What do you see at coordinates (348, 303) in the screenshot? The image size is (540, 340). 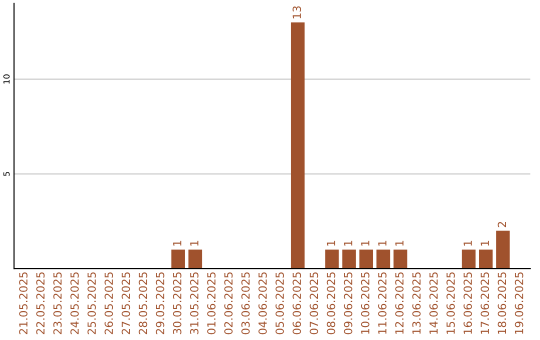 I see `x-tick-label: 09.06.2025` at bounding box center [348, 303].